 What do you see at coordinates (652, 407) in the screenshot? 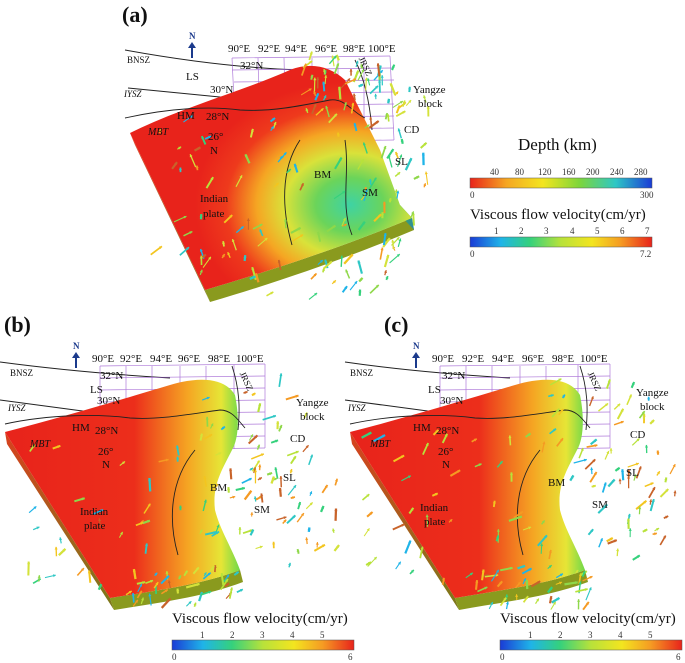
I see `label-block-c: block` at bounding box center [652, 407].